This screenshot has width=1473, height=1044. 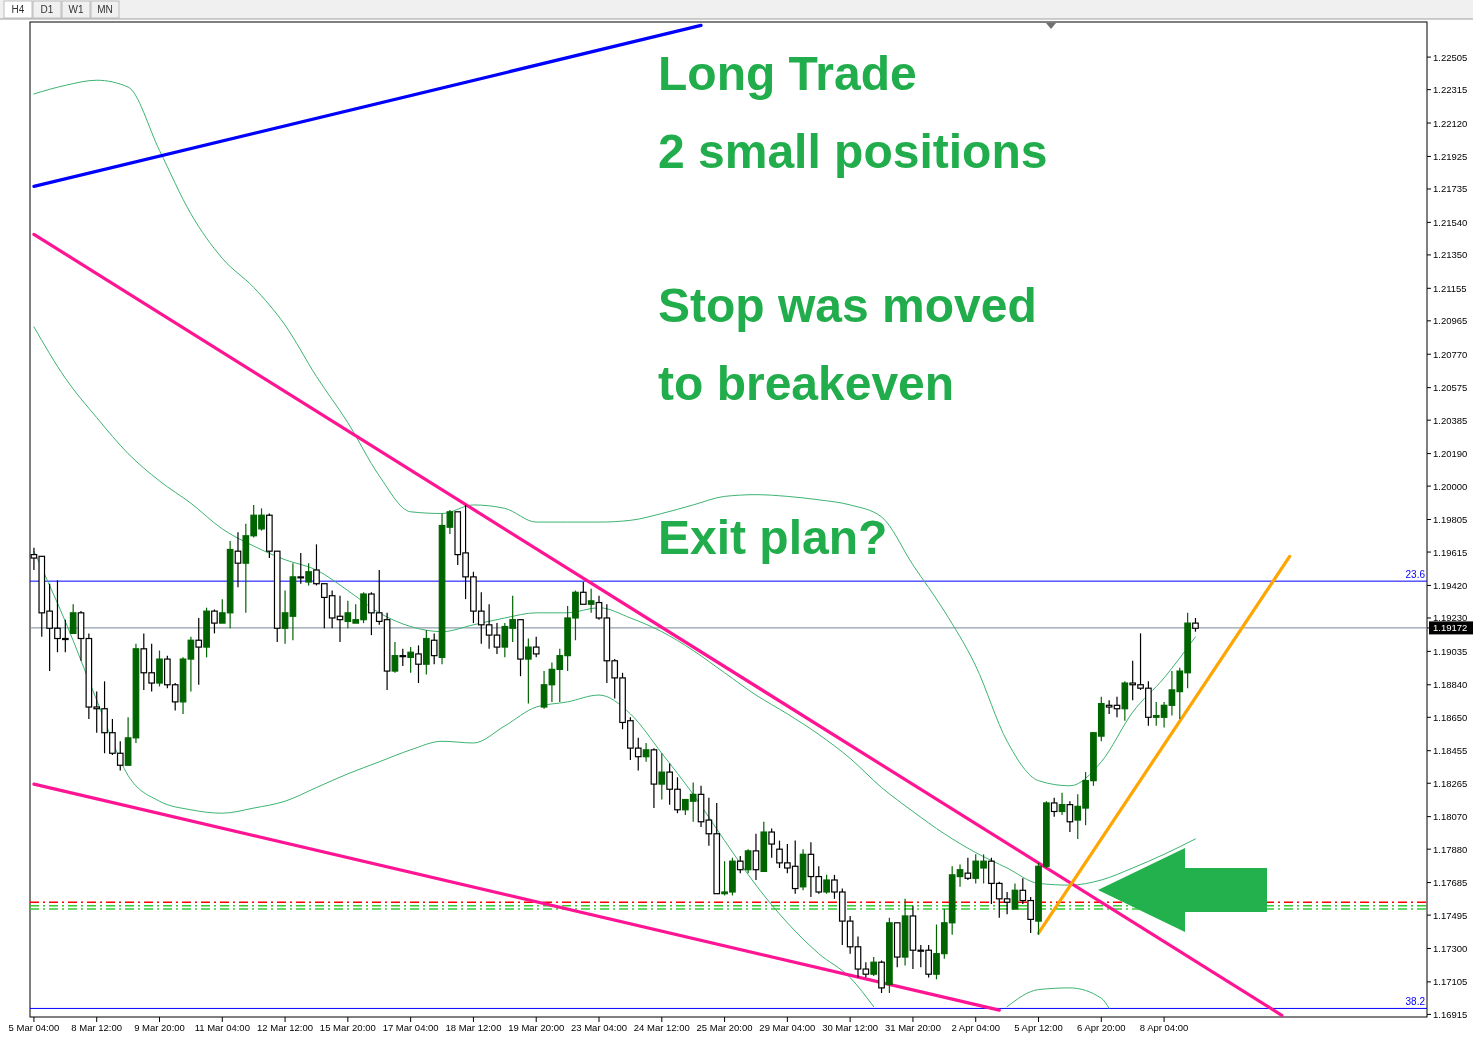 I want to click on y-tick-label: 1.20770, so click(x=1450, y=354).